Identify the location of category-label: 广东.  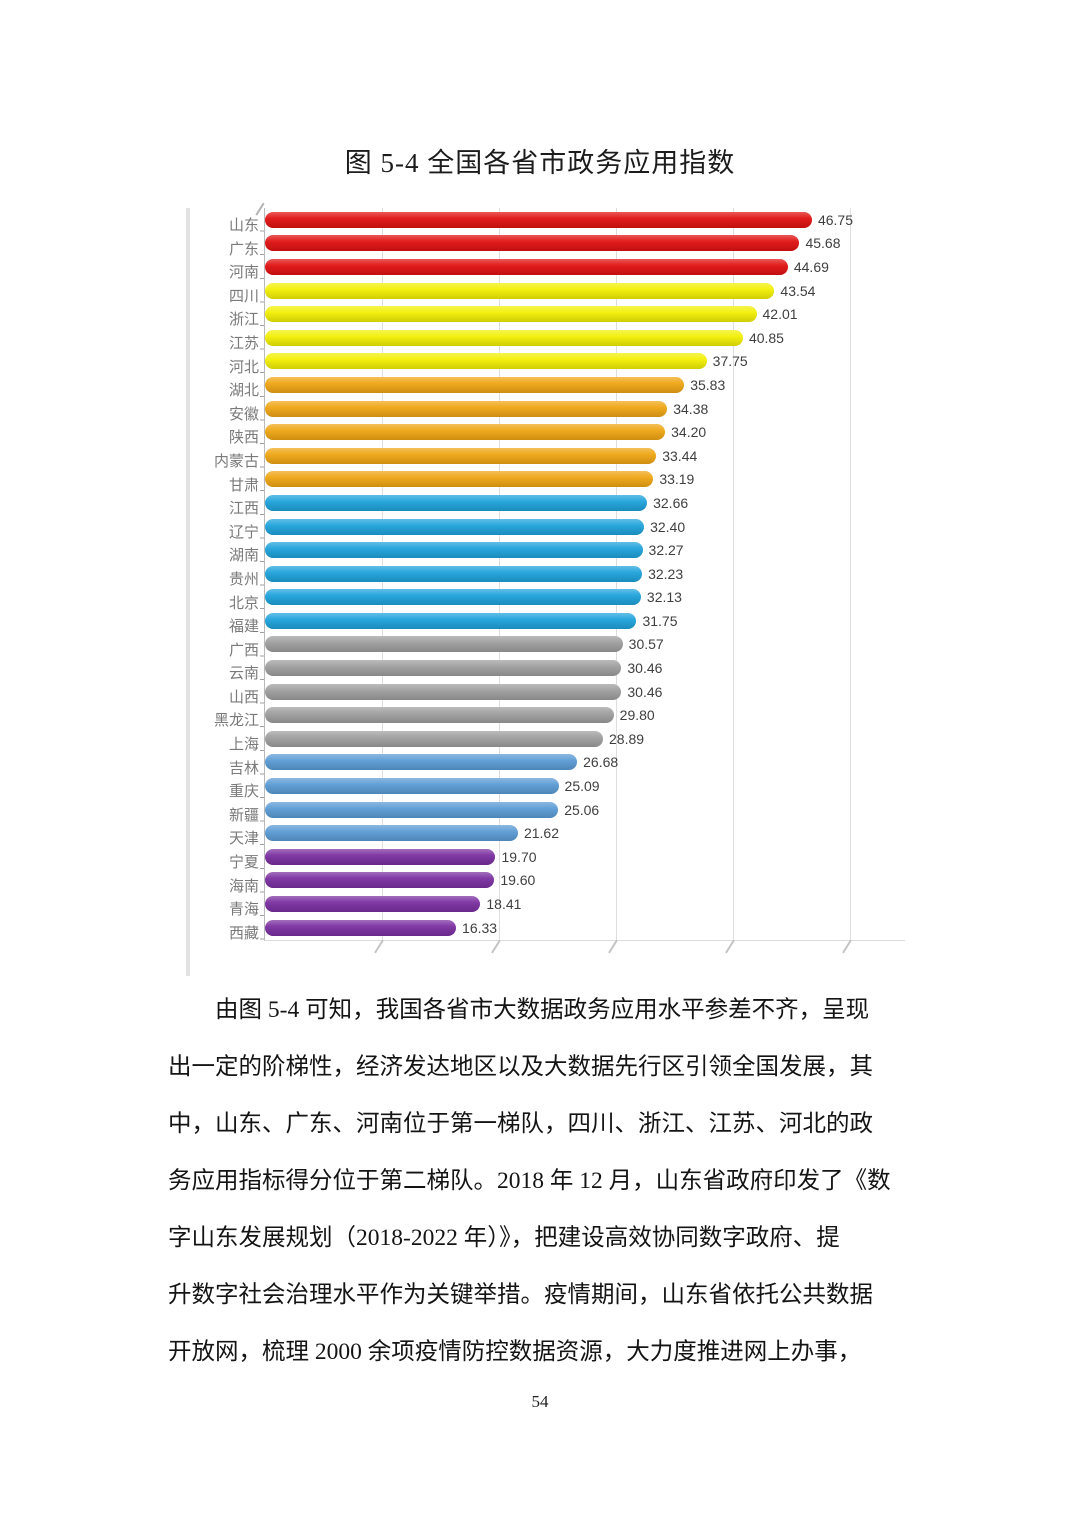
(243, 249).